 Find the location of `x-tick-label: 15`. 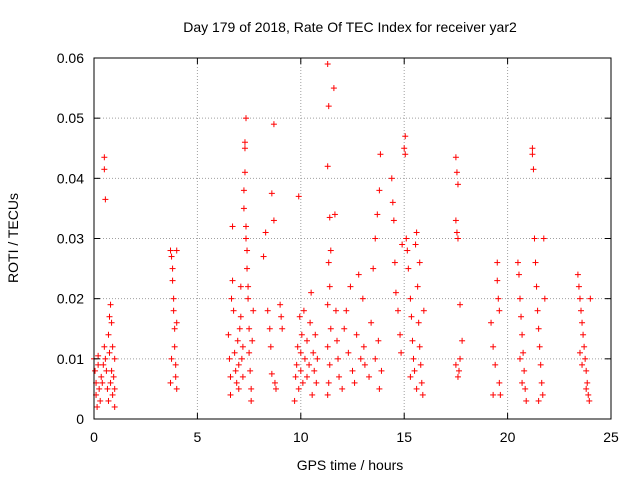

x-tick-label: 15 is located at coordinates (404, 437).